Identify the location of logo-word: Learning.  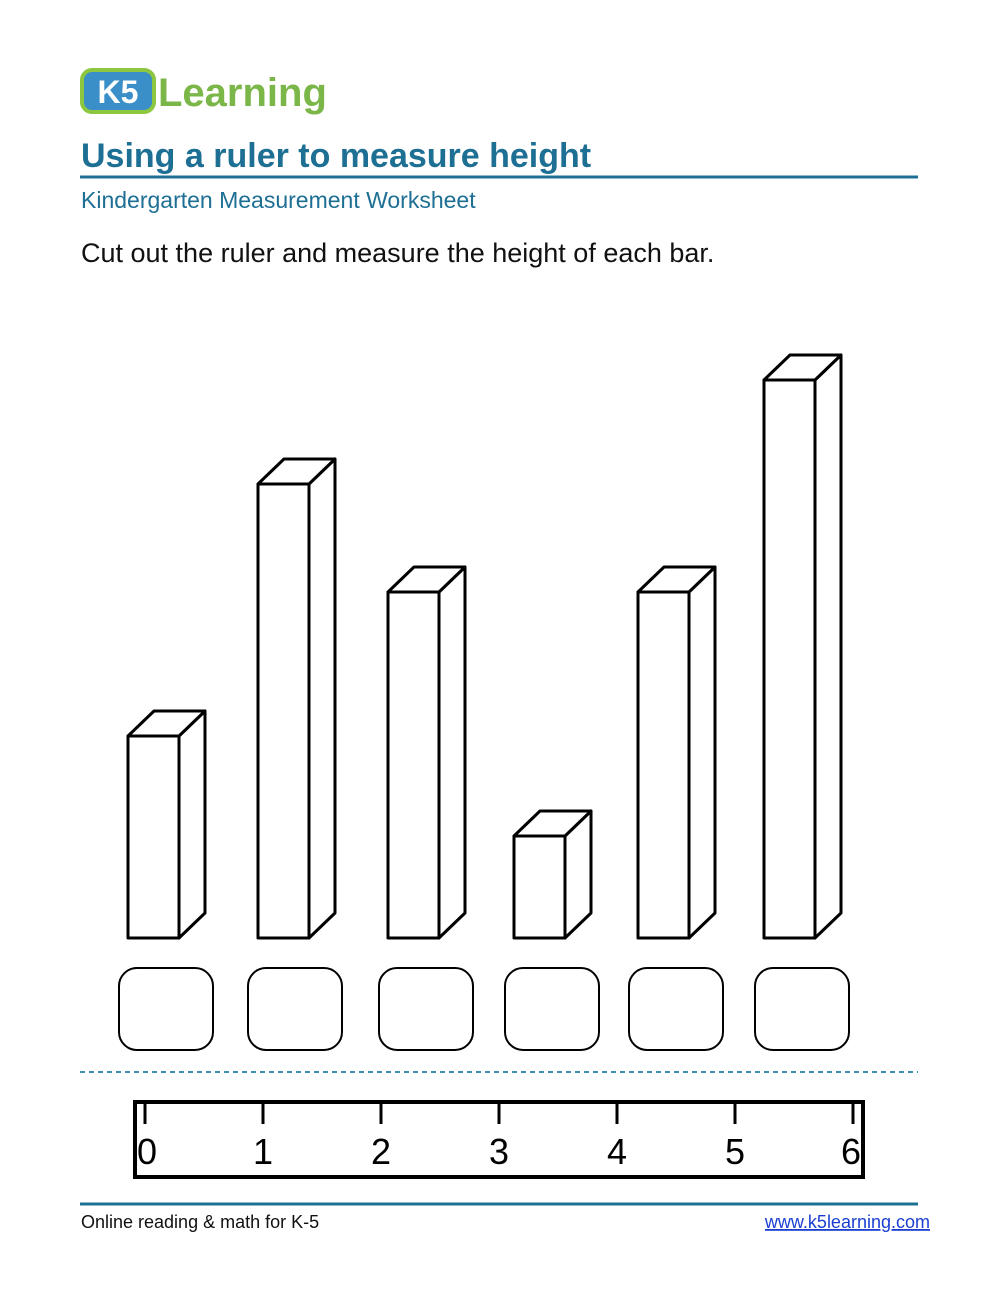
(242, 93).